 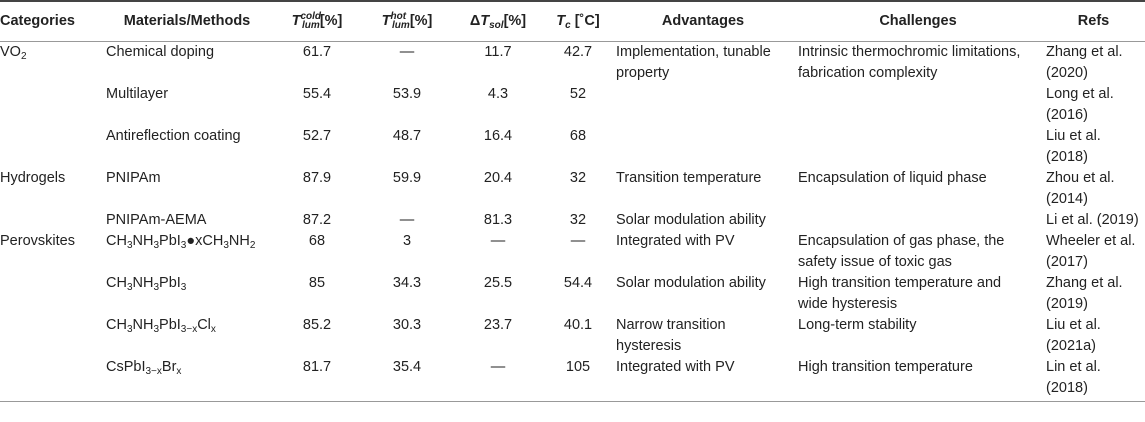 I want to click on material-cell: CH3NH3PbI3−xClx, so click(x=161, y=326).